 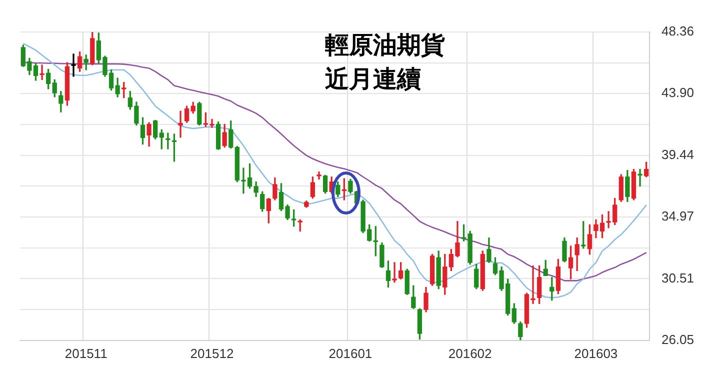 I want to click on y-tick-label: 26.05, so click(x=677, y=339).